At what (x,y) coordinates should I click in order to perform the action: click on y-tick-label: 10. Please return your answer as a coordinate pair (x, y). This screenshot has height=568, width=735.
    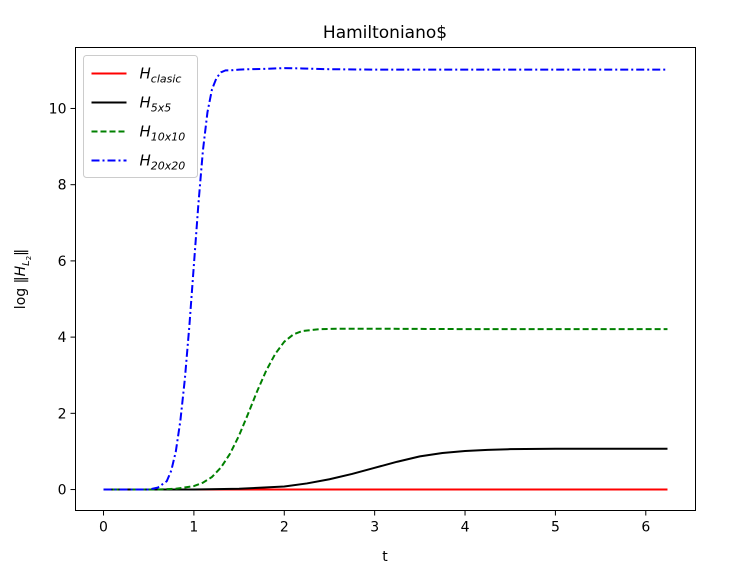
    Looking at the image, I should click on (58, 109).